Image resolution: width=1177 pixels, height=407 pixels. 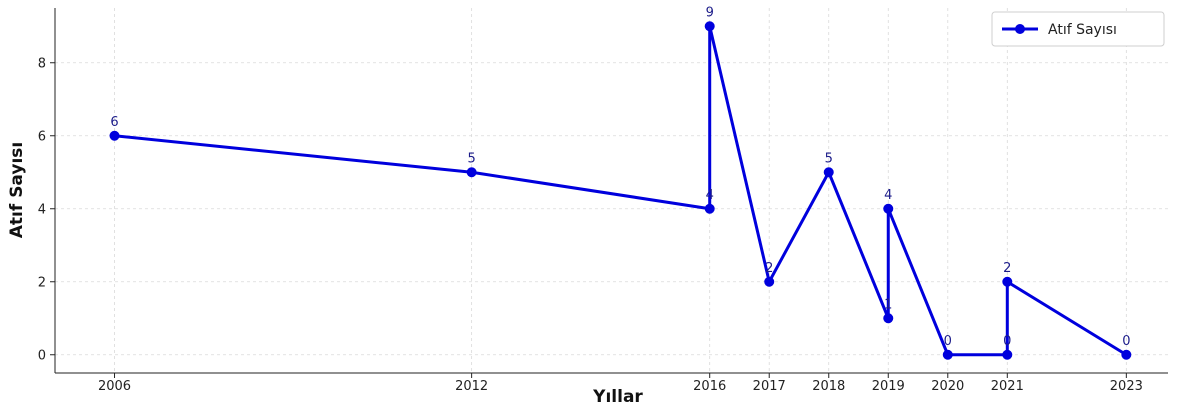 What do you see at coordinates (1007, 386) in the screenshot?
I see `x-tick-label: 2021` at bounding box center [1007, 386].